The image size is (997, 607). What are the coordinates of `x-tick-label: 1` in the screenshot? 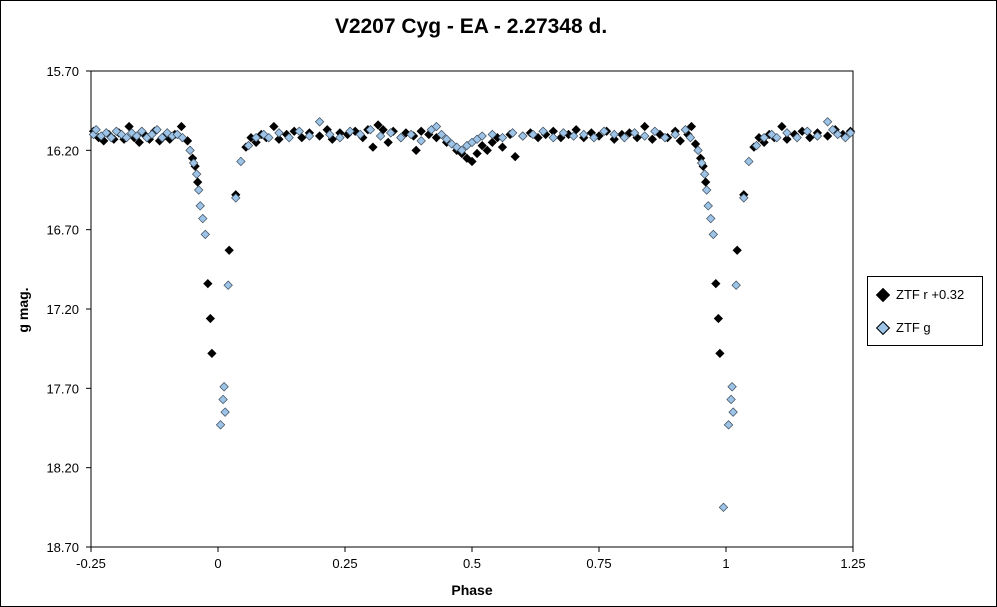 It's located at (725, 563).